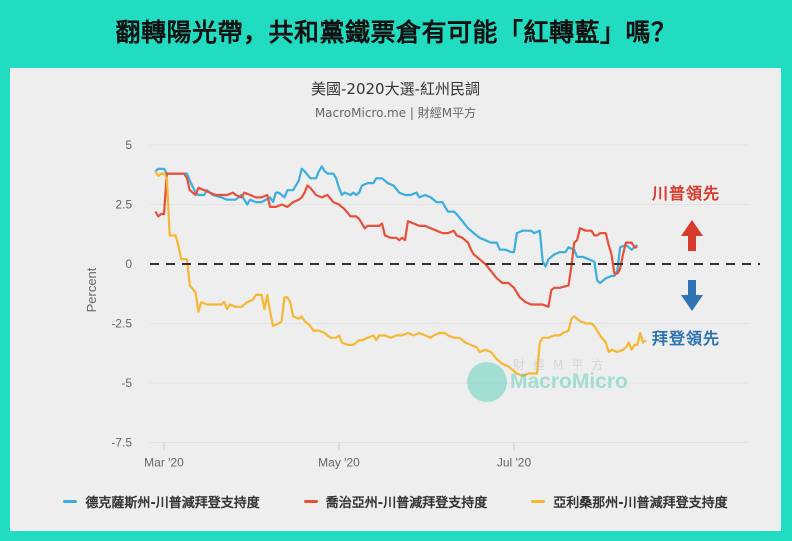 This screenshot has width=792, height=541. I want to click on y-axis-title: Percent, so click(91, 289).